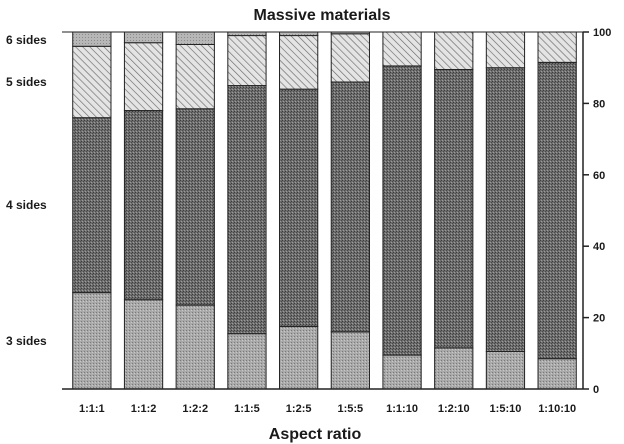  I want to click on y-tick-label: 20, so click(599, 319).